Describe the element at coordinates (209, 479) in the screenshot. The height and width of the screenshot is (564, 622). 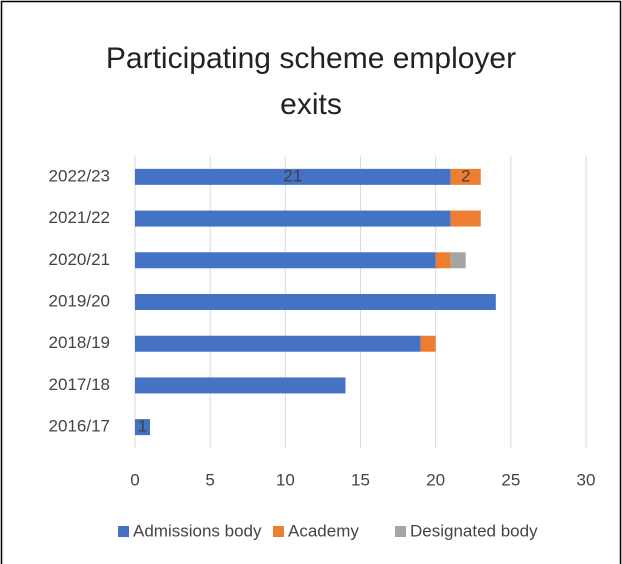
I see `x-tick-label: 5` at that location.